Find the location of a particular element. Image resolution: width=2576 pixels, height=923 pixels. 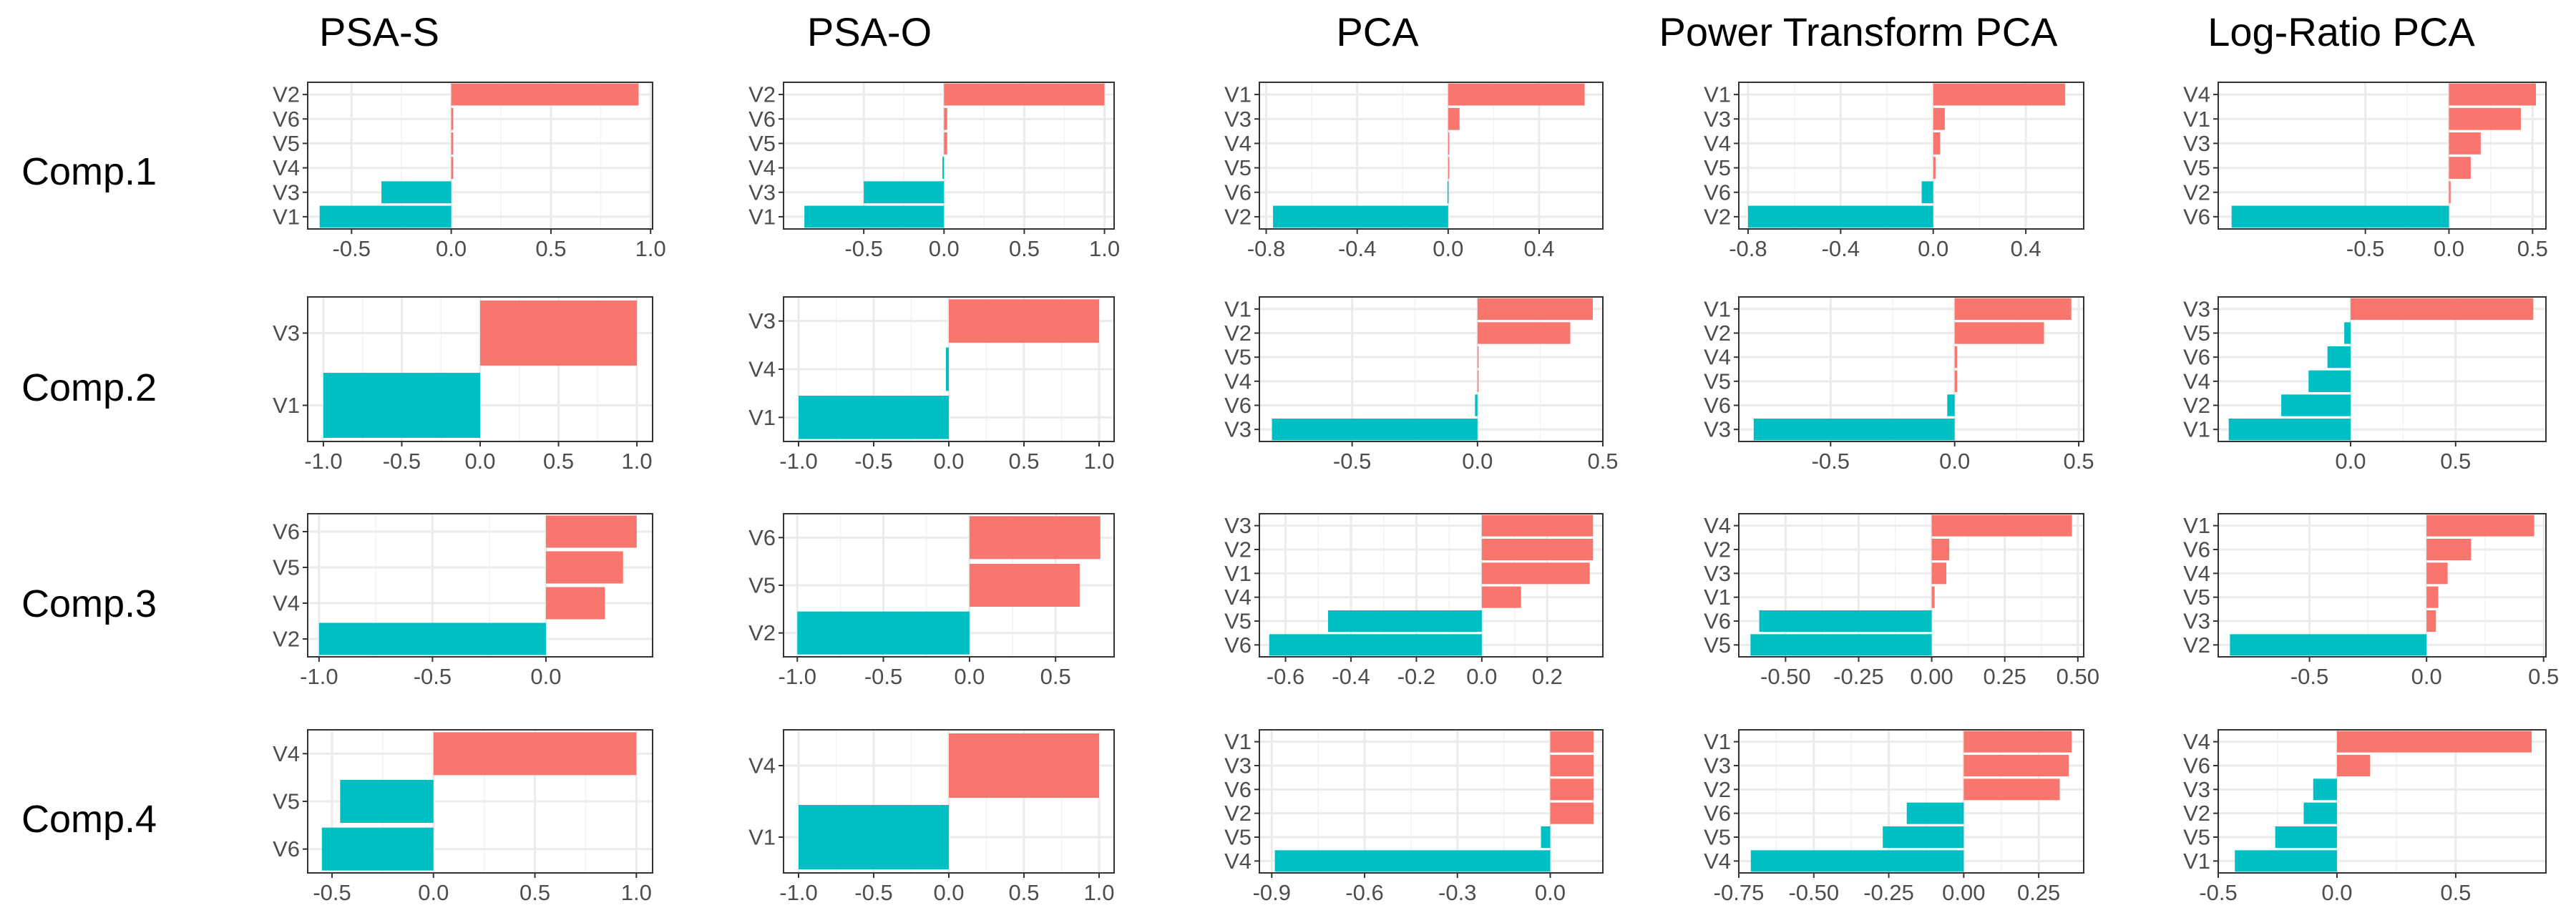

x-tick-label: -1.0 is located at coordinates (319, 676).